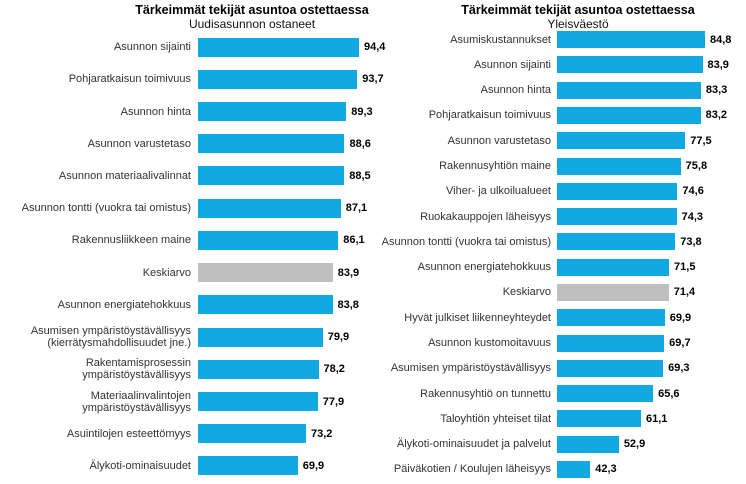 Image resolution: width=746 pixels, height=484 pixels. Describe the element at coordinates (716, 90) in the screenshot. I see `value-label: 83,3` at that location.